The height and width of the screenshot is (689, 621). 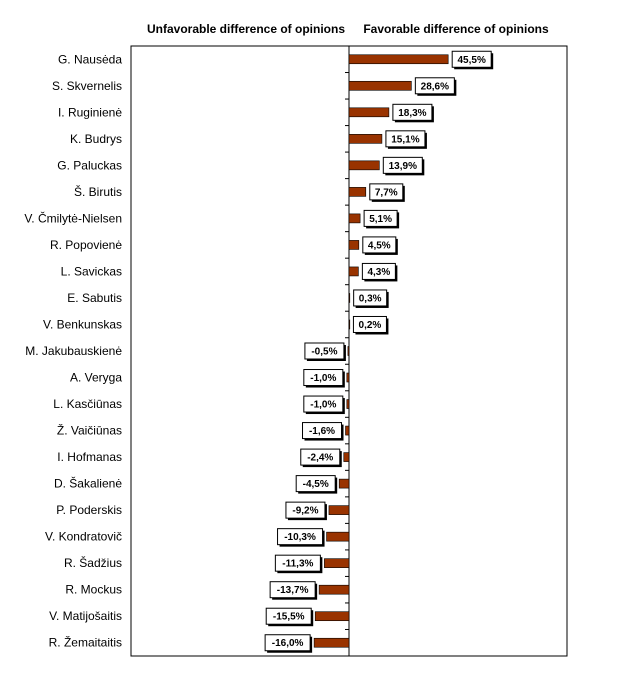 I want to click on data-label: 5,1%, so click(x=381, y=219).